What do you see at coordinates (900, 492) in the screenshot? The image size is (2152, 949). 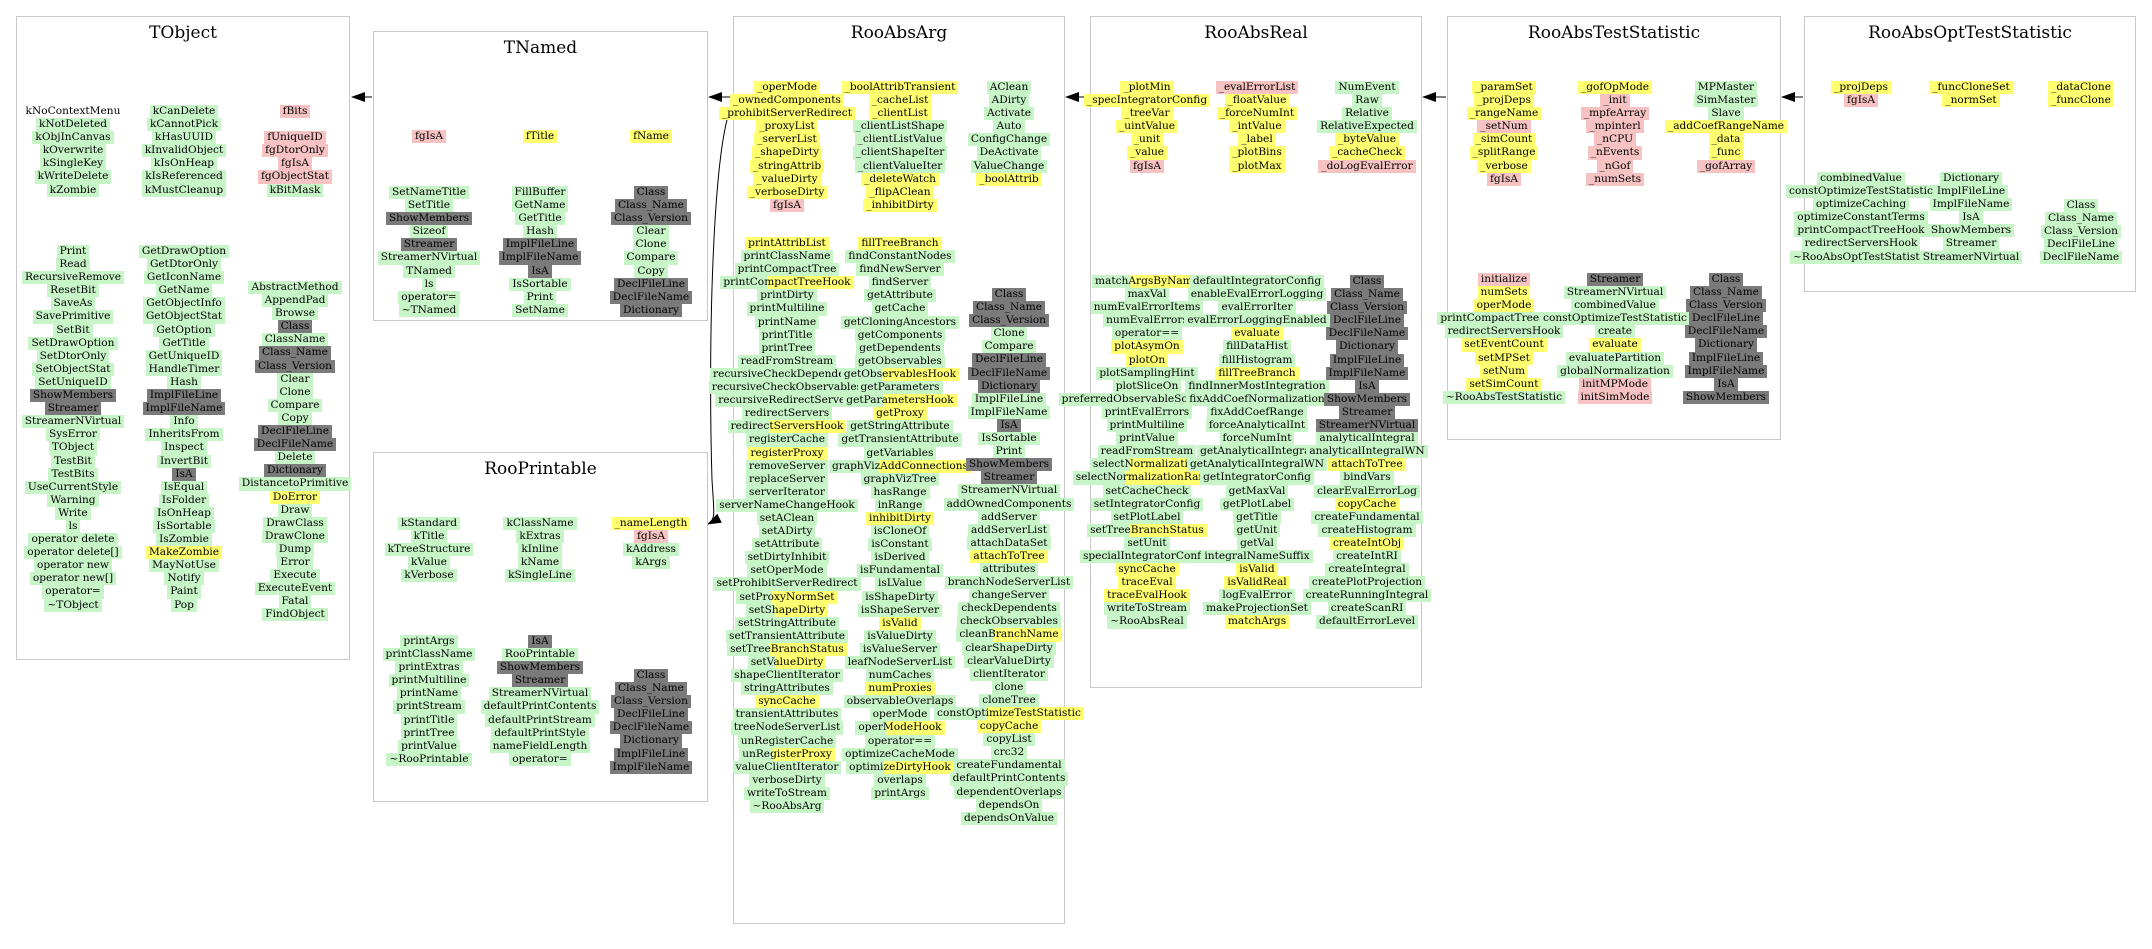 I see `member: hasRange` at bounding box center [900, 492].